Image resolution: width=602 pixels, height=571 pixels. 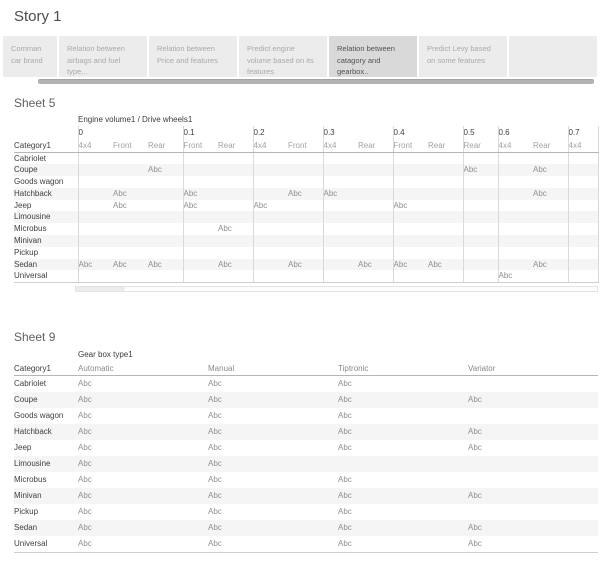 I want to click on tab-empty, so click(x=553, y=56).